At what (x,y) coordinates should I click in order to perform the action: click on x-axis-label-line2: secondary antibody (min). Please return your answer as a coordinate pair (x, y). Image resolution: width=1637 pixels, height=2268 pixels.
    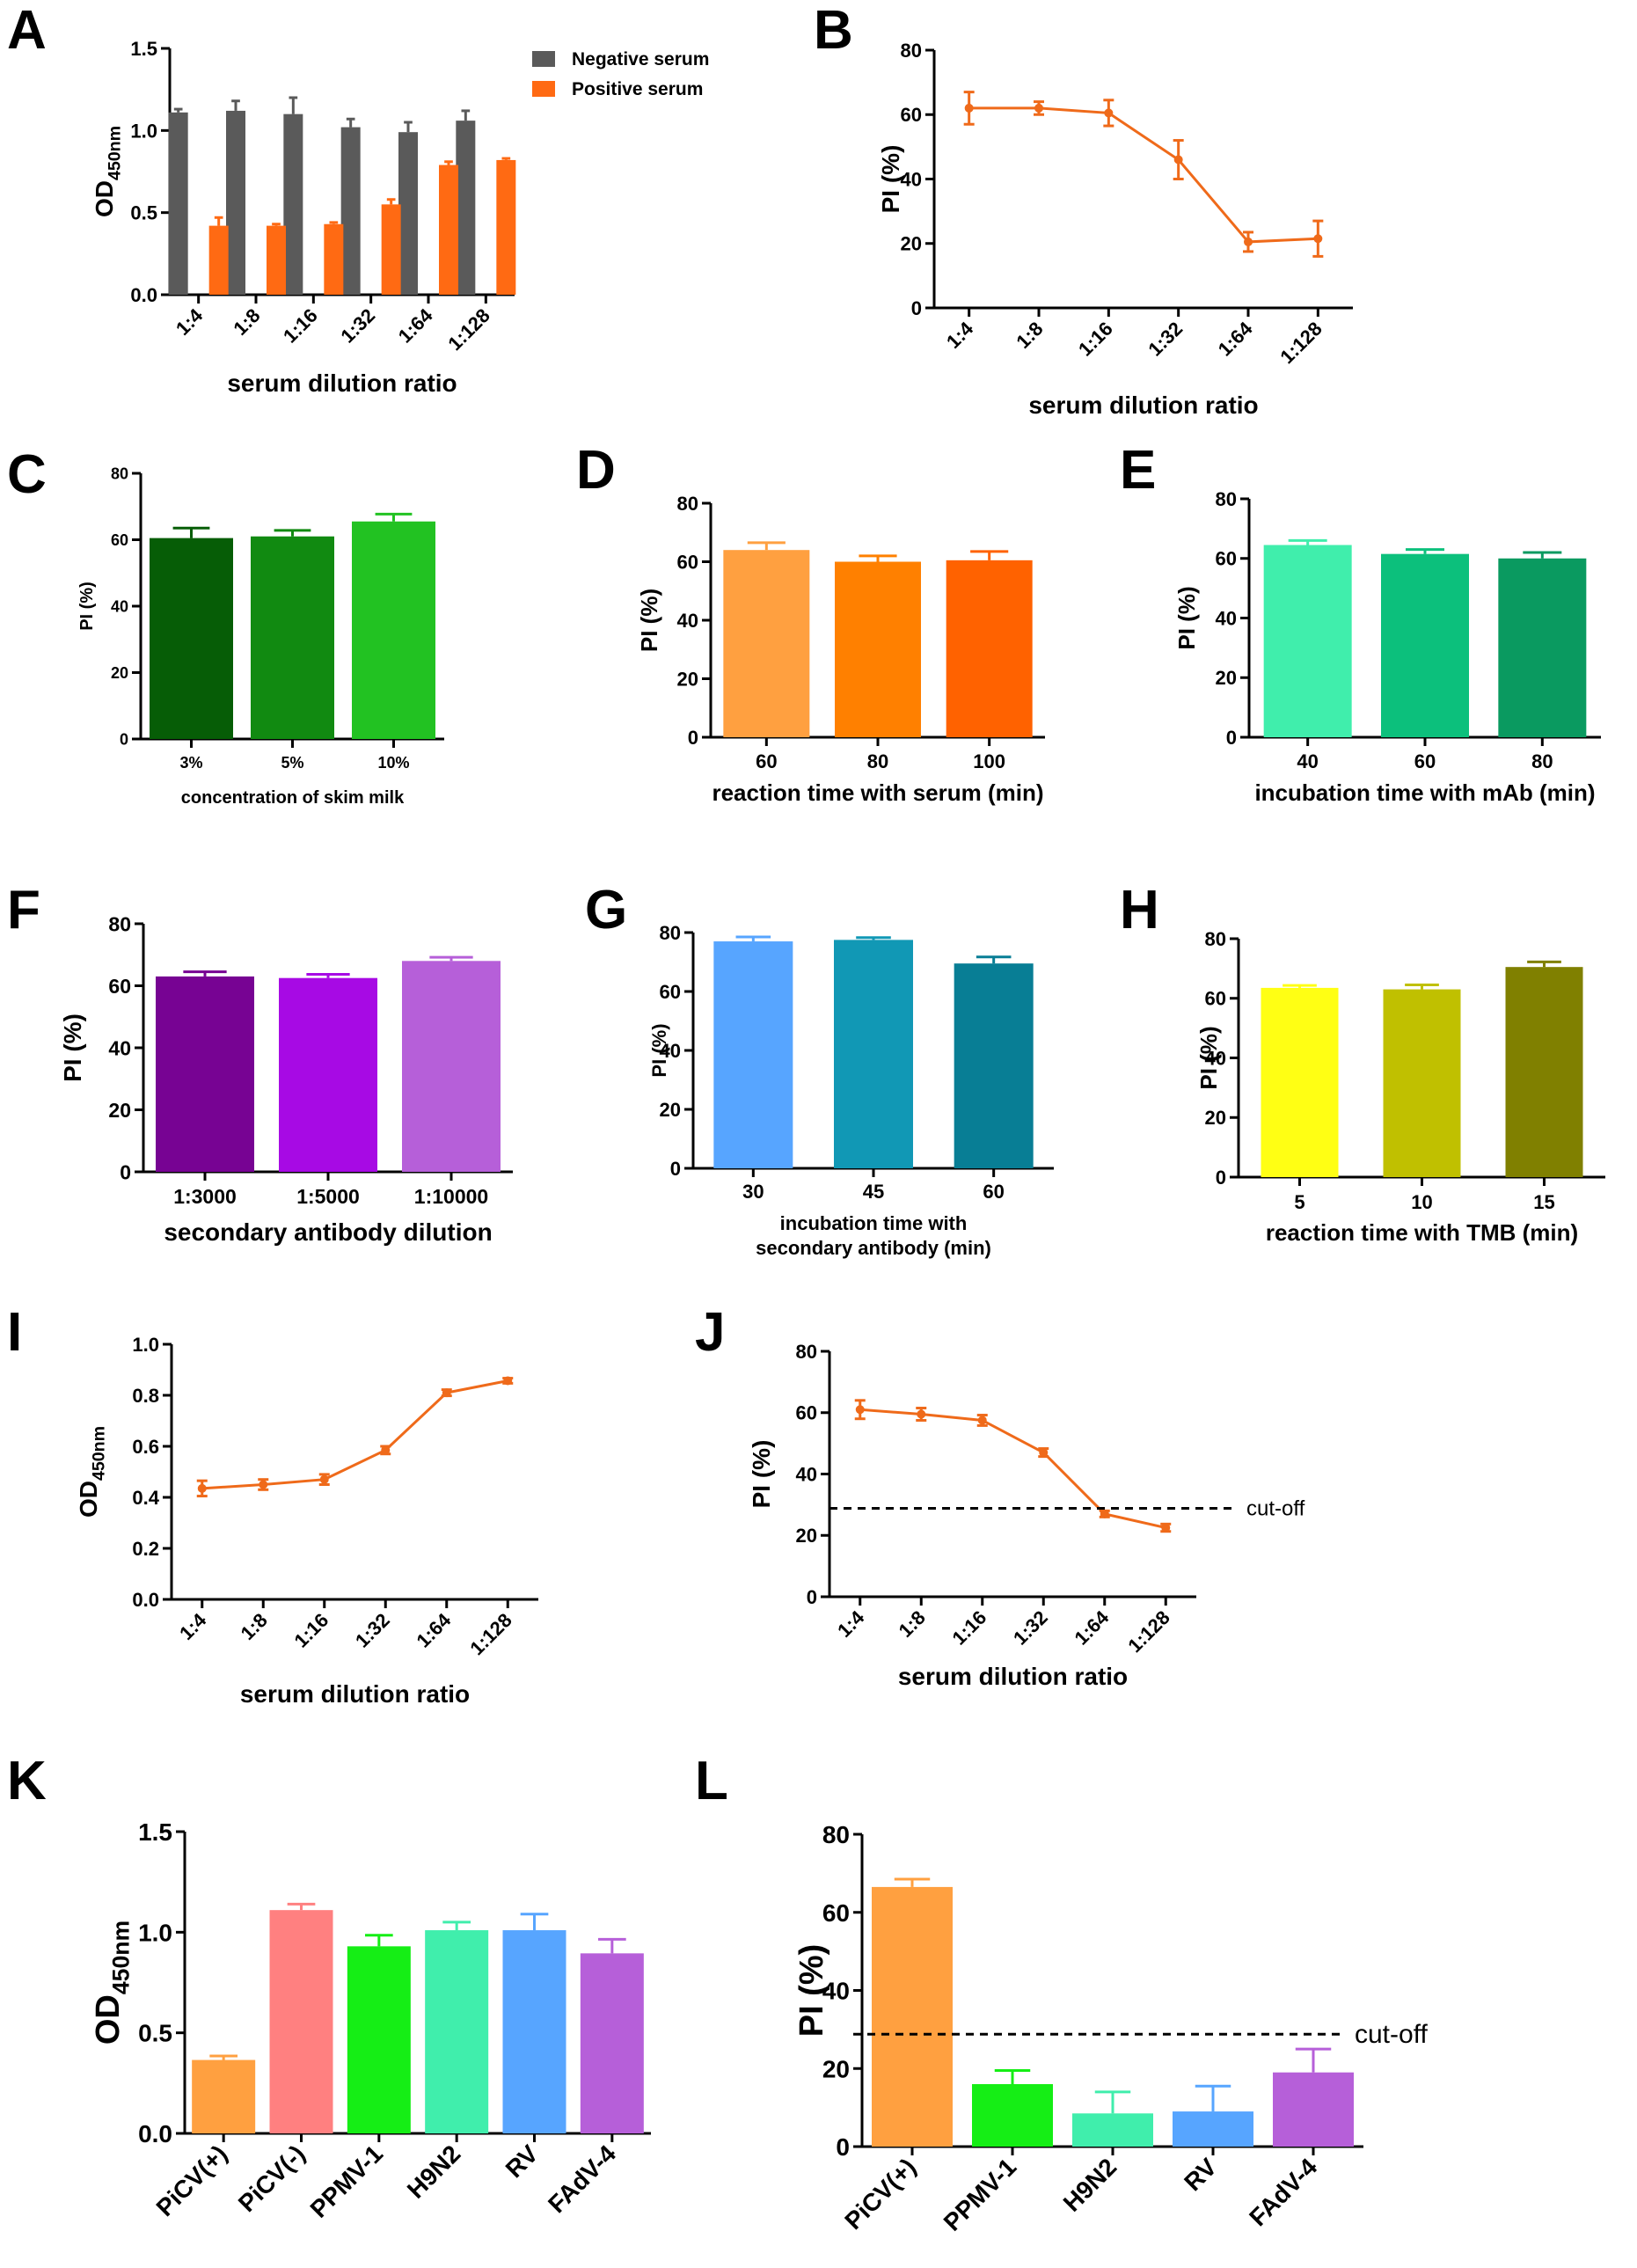
    Looking at the image, I should click on (874, 1248).